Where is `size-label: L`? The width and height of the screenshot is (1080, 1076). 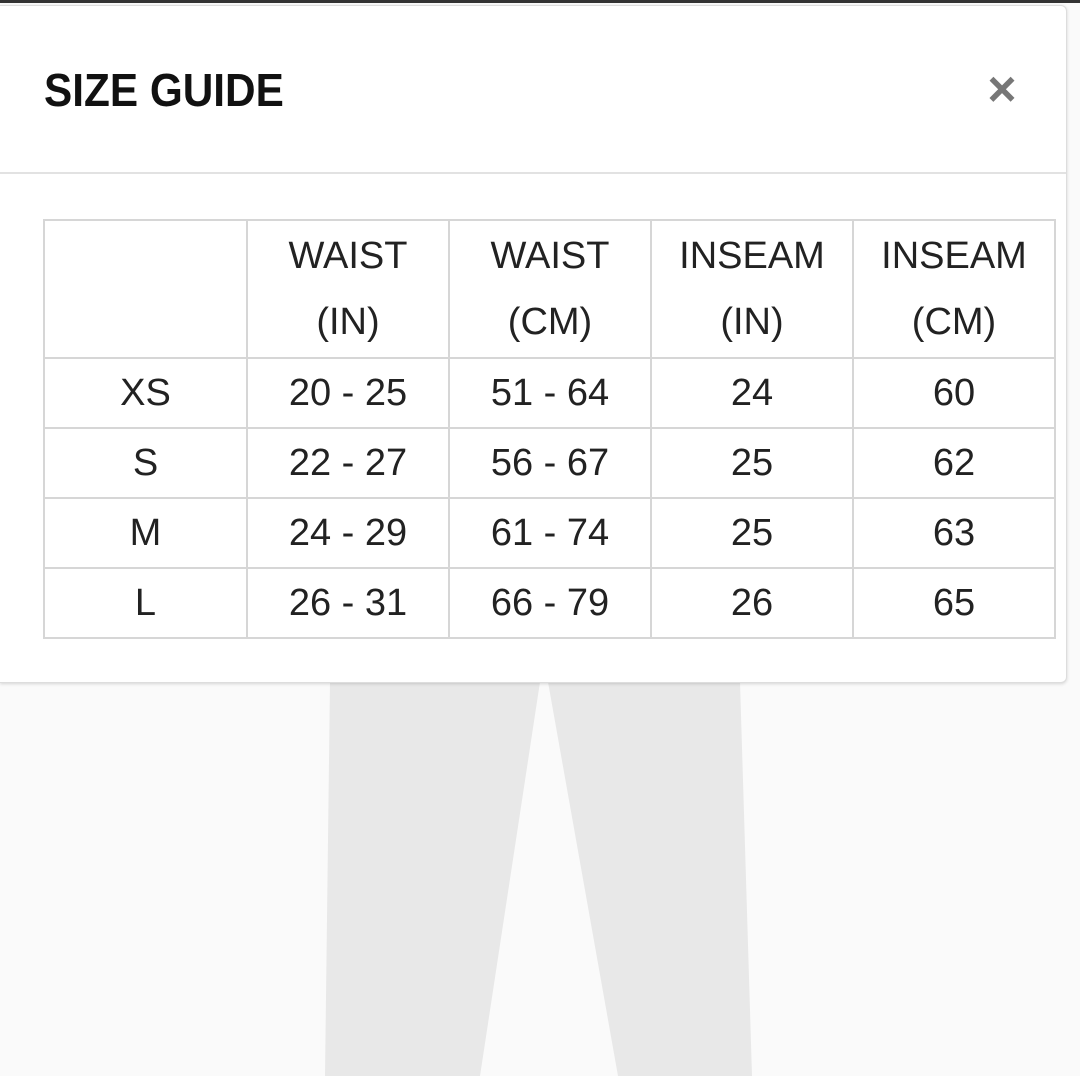
size-label: L is located at coordinates (145, 603).